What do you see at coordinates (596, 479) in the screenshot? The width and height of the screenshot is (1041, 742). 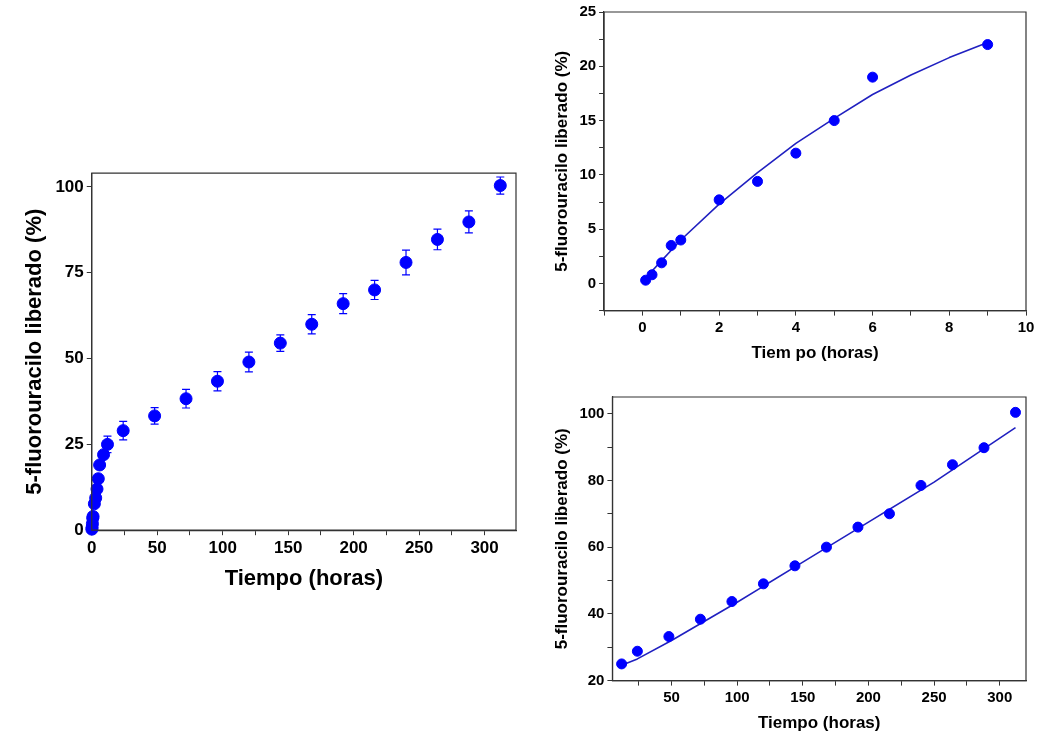 I see `y-tick-label: 80` at bounding box center [596, 479].